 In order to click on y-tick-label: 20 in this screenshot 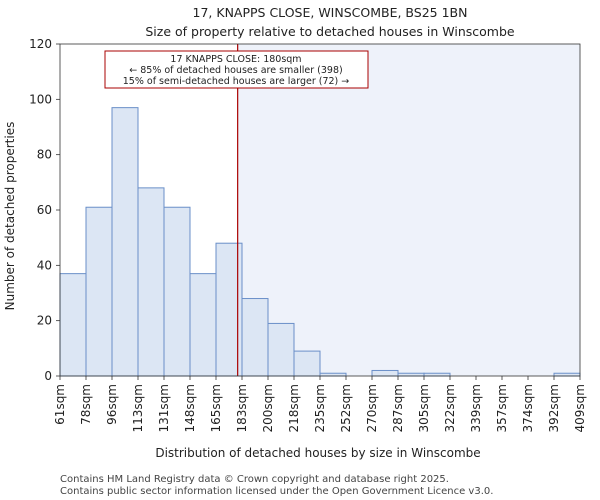, I will do `click(44, 321)`.